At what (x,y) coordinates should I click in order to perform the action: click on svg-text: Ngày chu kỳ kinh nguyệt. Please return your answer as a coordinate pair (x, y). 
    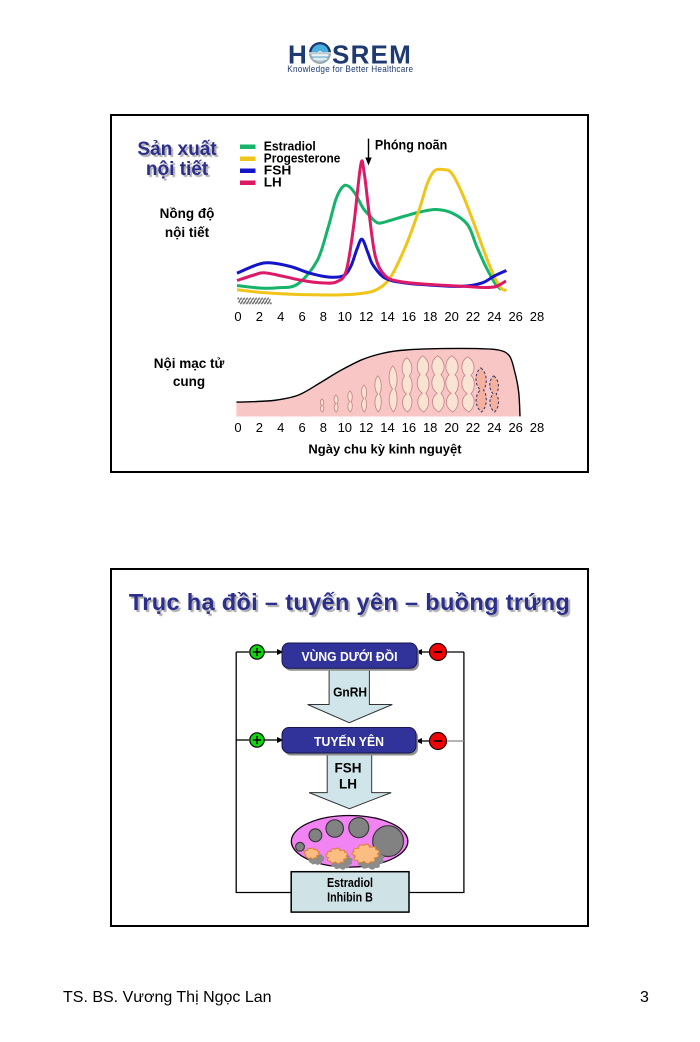
    Looking at the image, I should click on (385, 449).